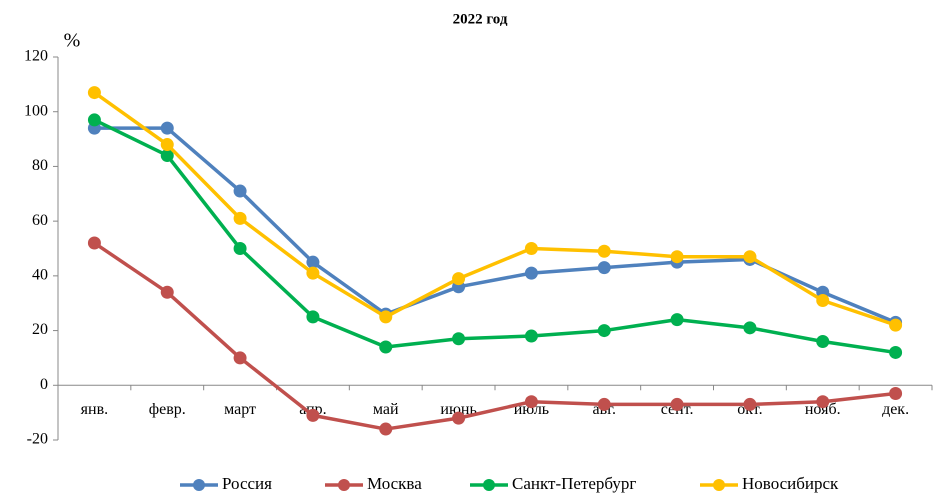  Describe the element at coordinates (895, 409) in the screenshot. I see `x-tick-label: дек.` at that location.